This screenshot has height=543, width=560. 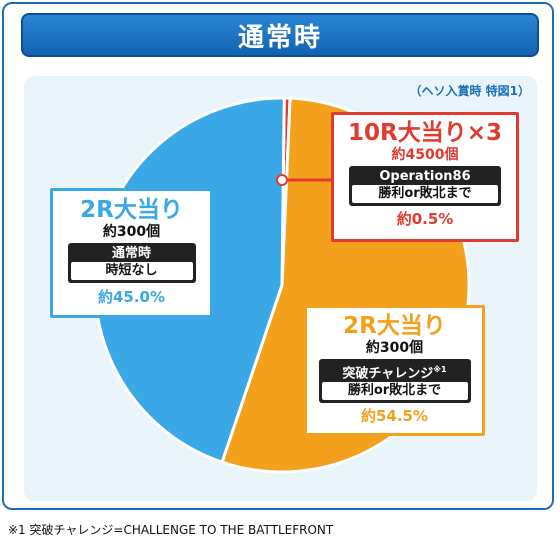 I want to click on callout-orange: 2R大当り 約300個 突破チャレンジ※1 勝利or敗北まで 約54.5%, so click(x=394, y=370).